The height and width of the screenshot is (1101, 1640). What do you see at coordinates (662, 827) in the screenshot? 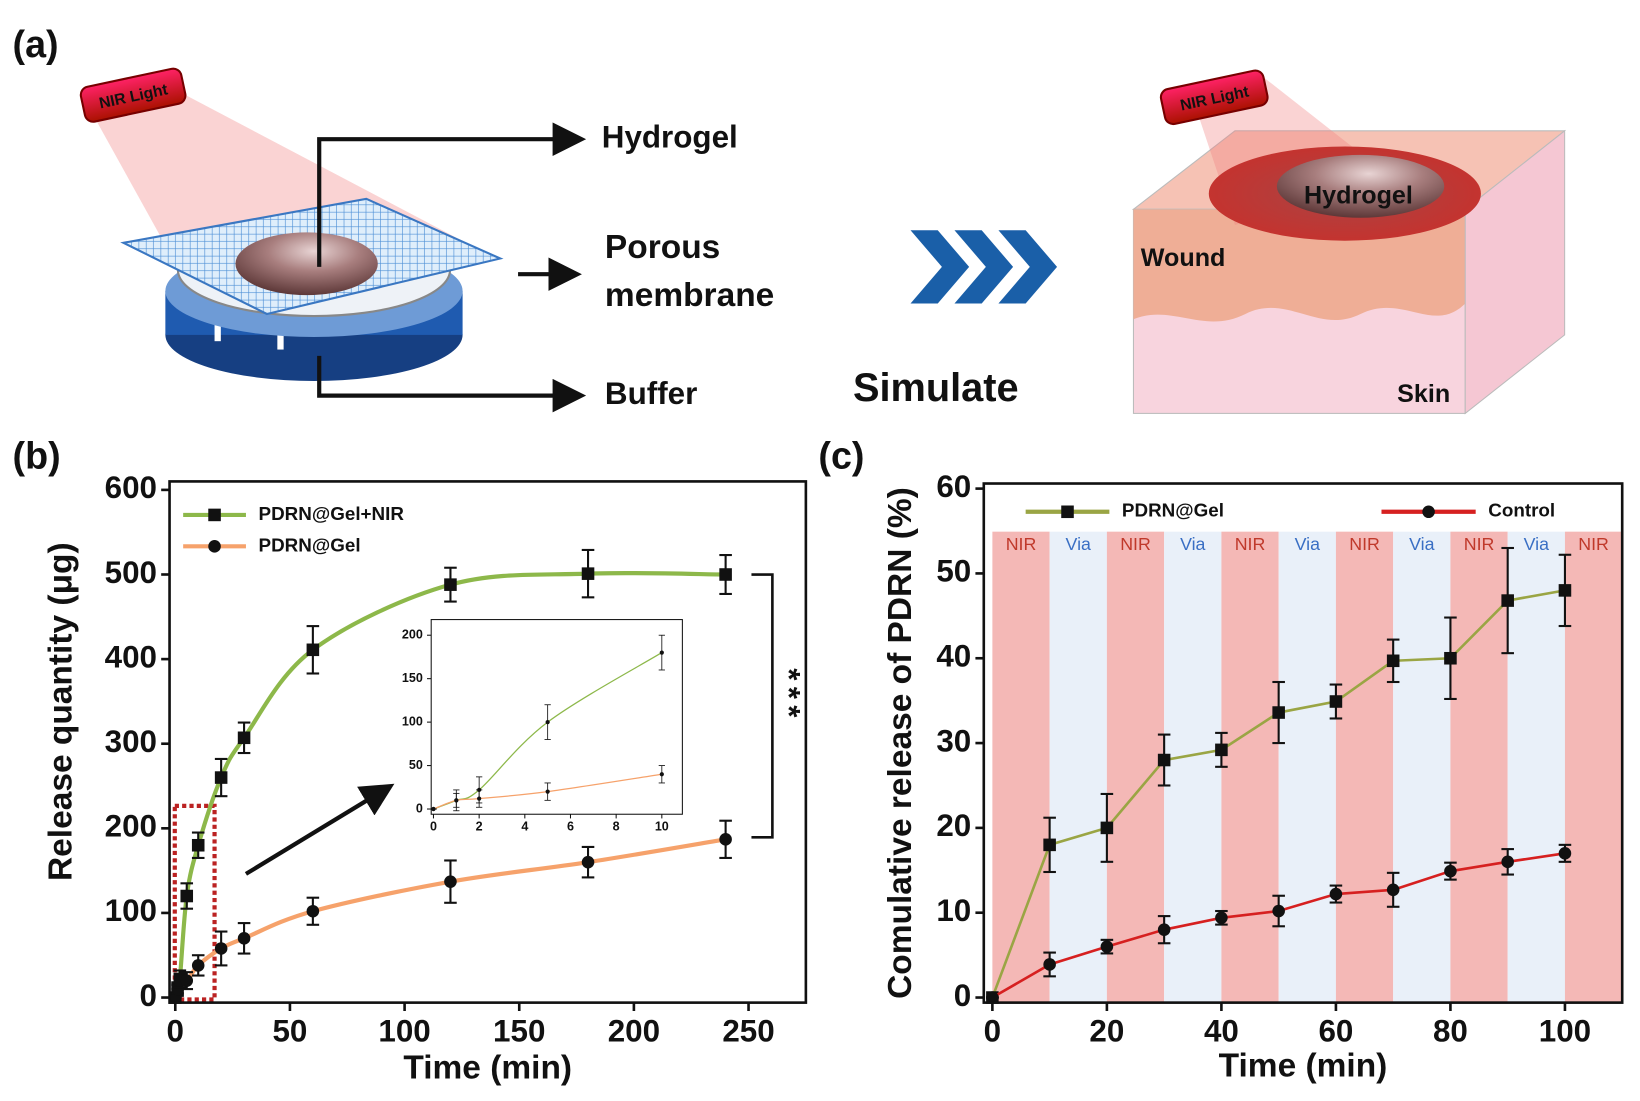
I see `x-tick-label: 10` at bounding box center [662, 827].